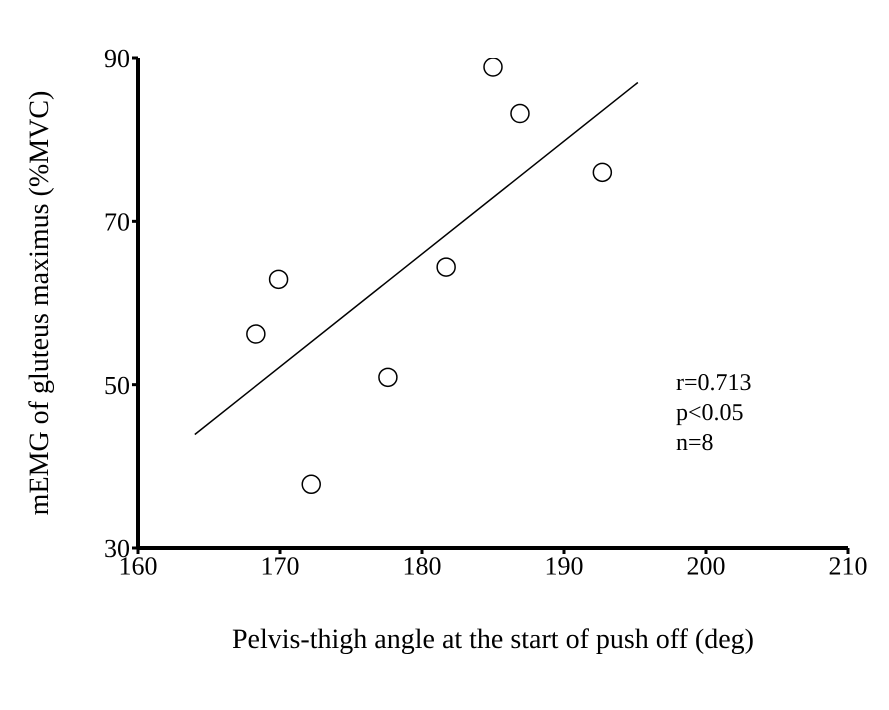 The height and width of the screenshot is (710, 889). I want to click on y-tick-label: 70, so click(117, 222).